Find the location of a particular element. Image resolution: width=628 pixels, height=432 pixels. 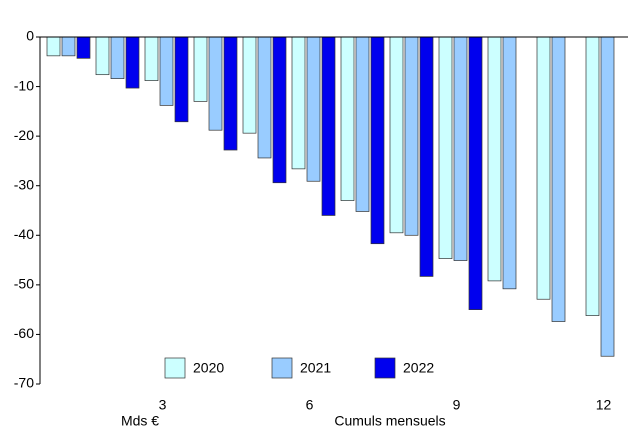

y-tick-label: -50 is located at coordinates (24, 284).